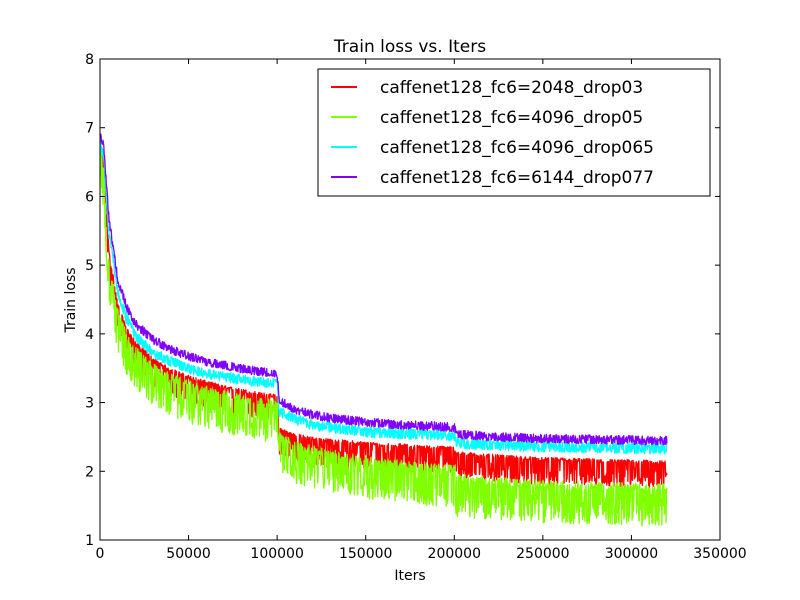 The width and height of the screenshot is (800, 600). What do you see at coordinates (89, 197) in the screenshot?
I see `y-tick-label: 6` at bounding box center [89, 197].